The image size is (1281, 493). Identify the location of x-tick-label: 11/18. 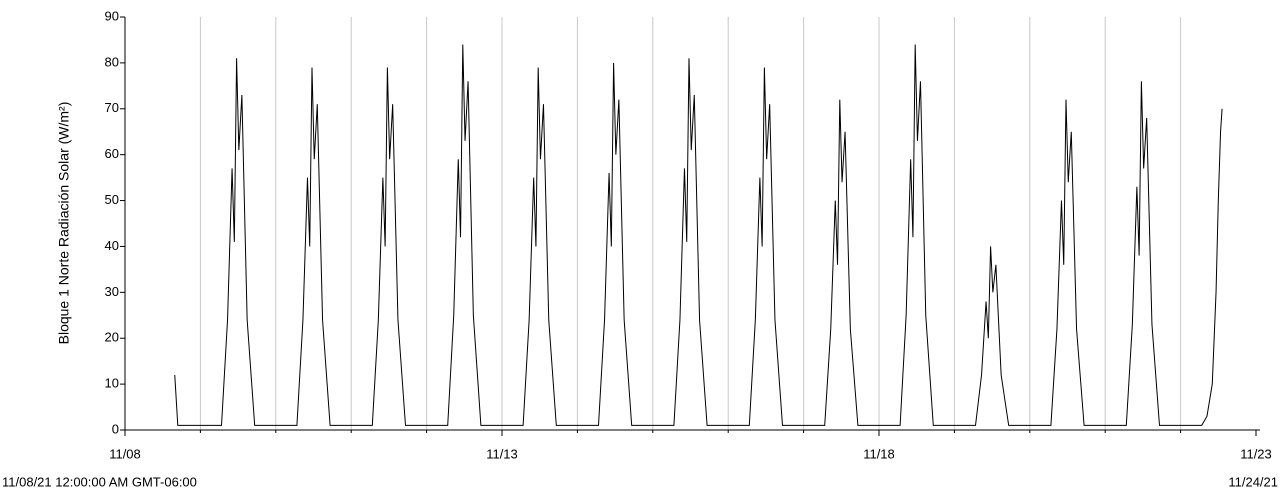
(879, 453).